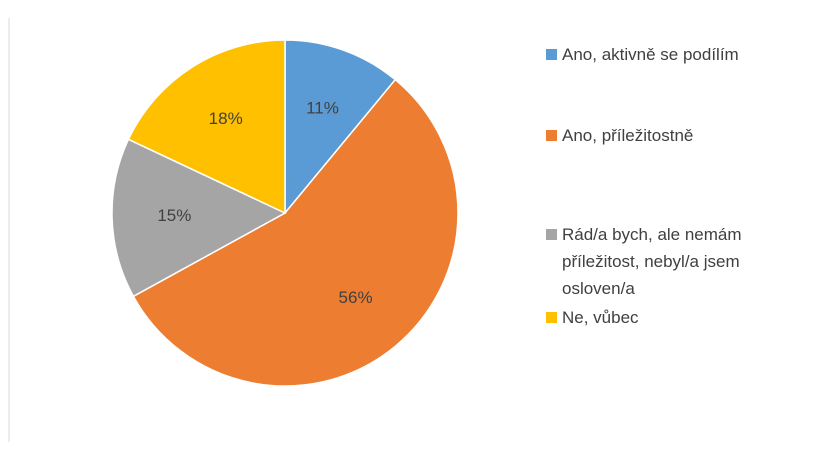 This screenshot has width=827, height=464. I want to click on data-label: 15%, so click(174, 215).